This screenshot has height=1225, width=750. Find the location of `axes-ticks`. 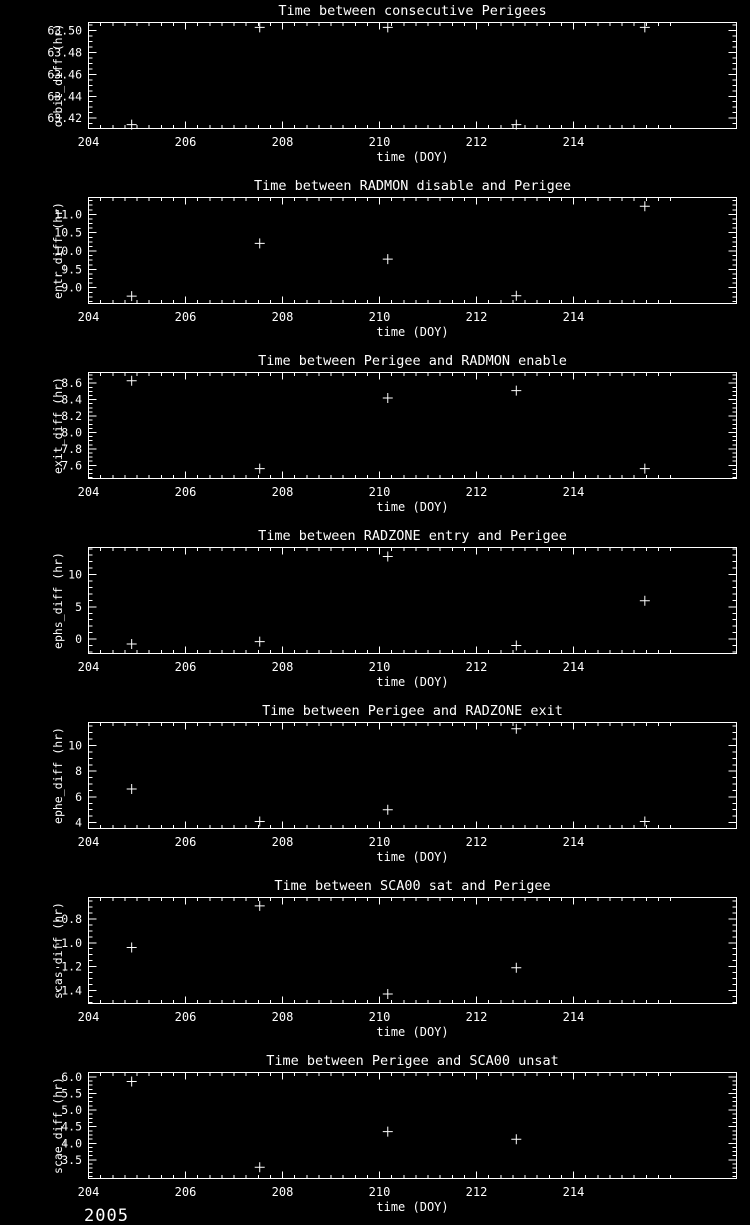

axes-ticks is located at coordinates (412, 950).